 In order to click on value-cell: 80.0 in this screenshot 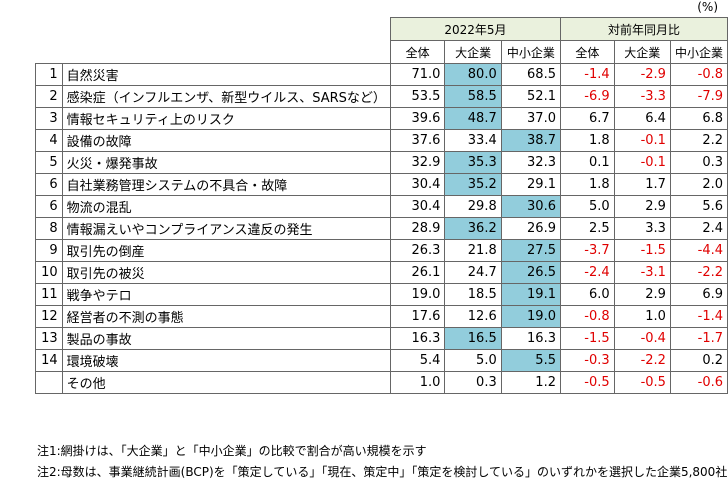, I will do `click(473, 74)`.